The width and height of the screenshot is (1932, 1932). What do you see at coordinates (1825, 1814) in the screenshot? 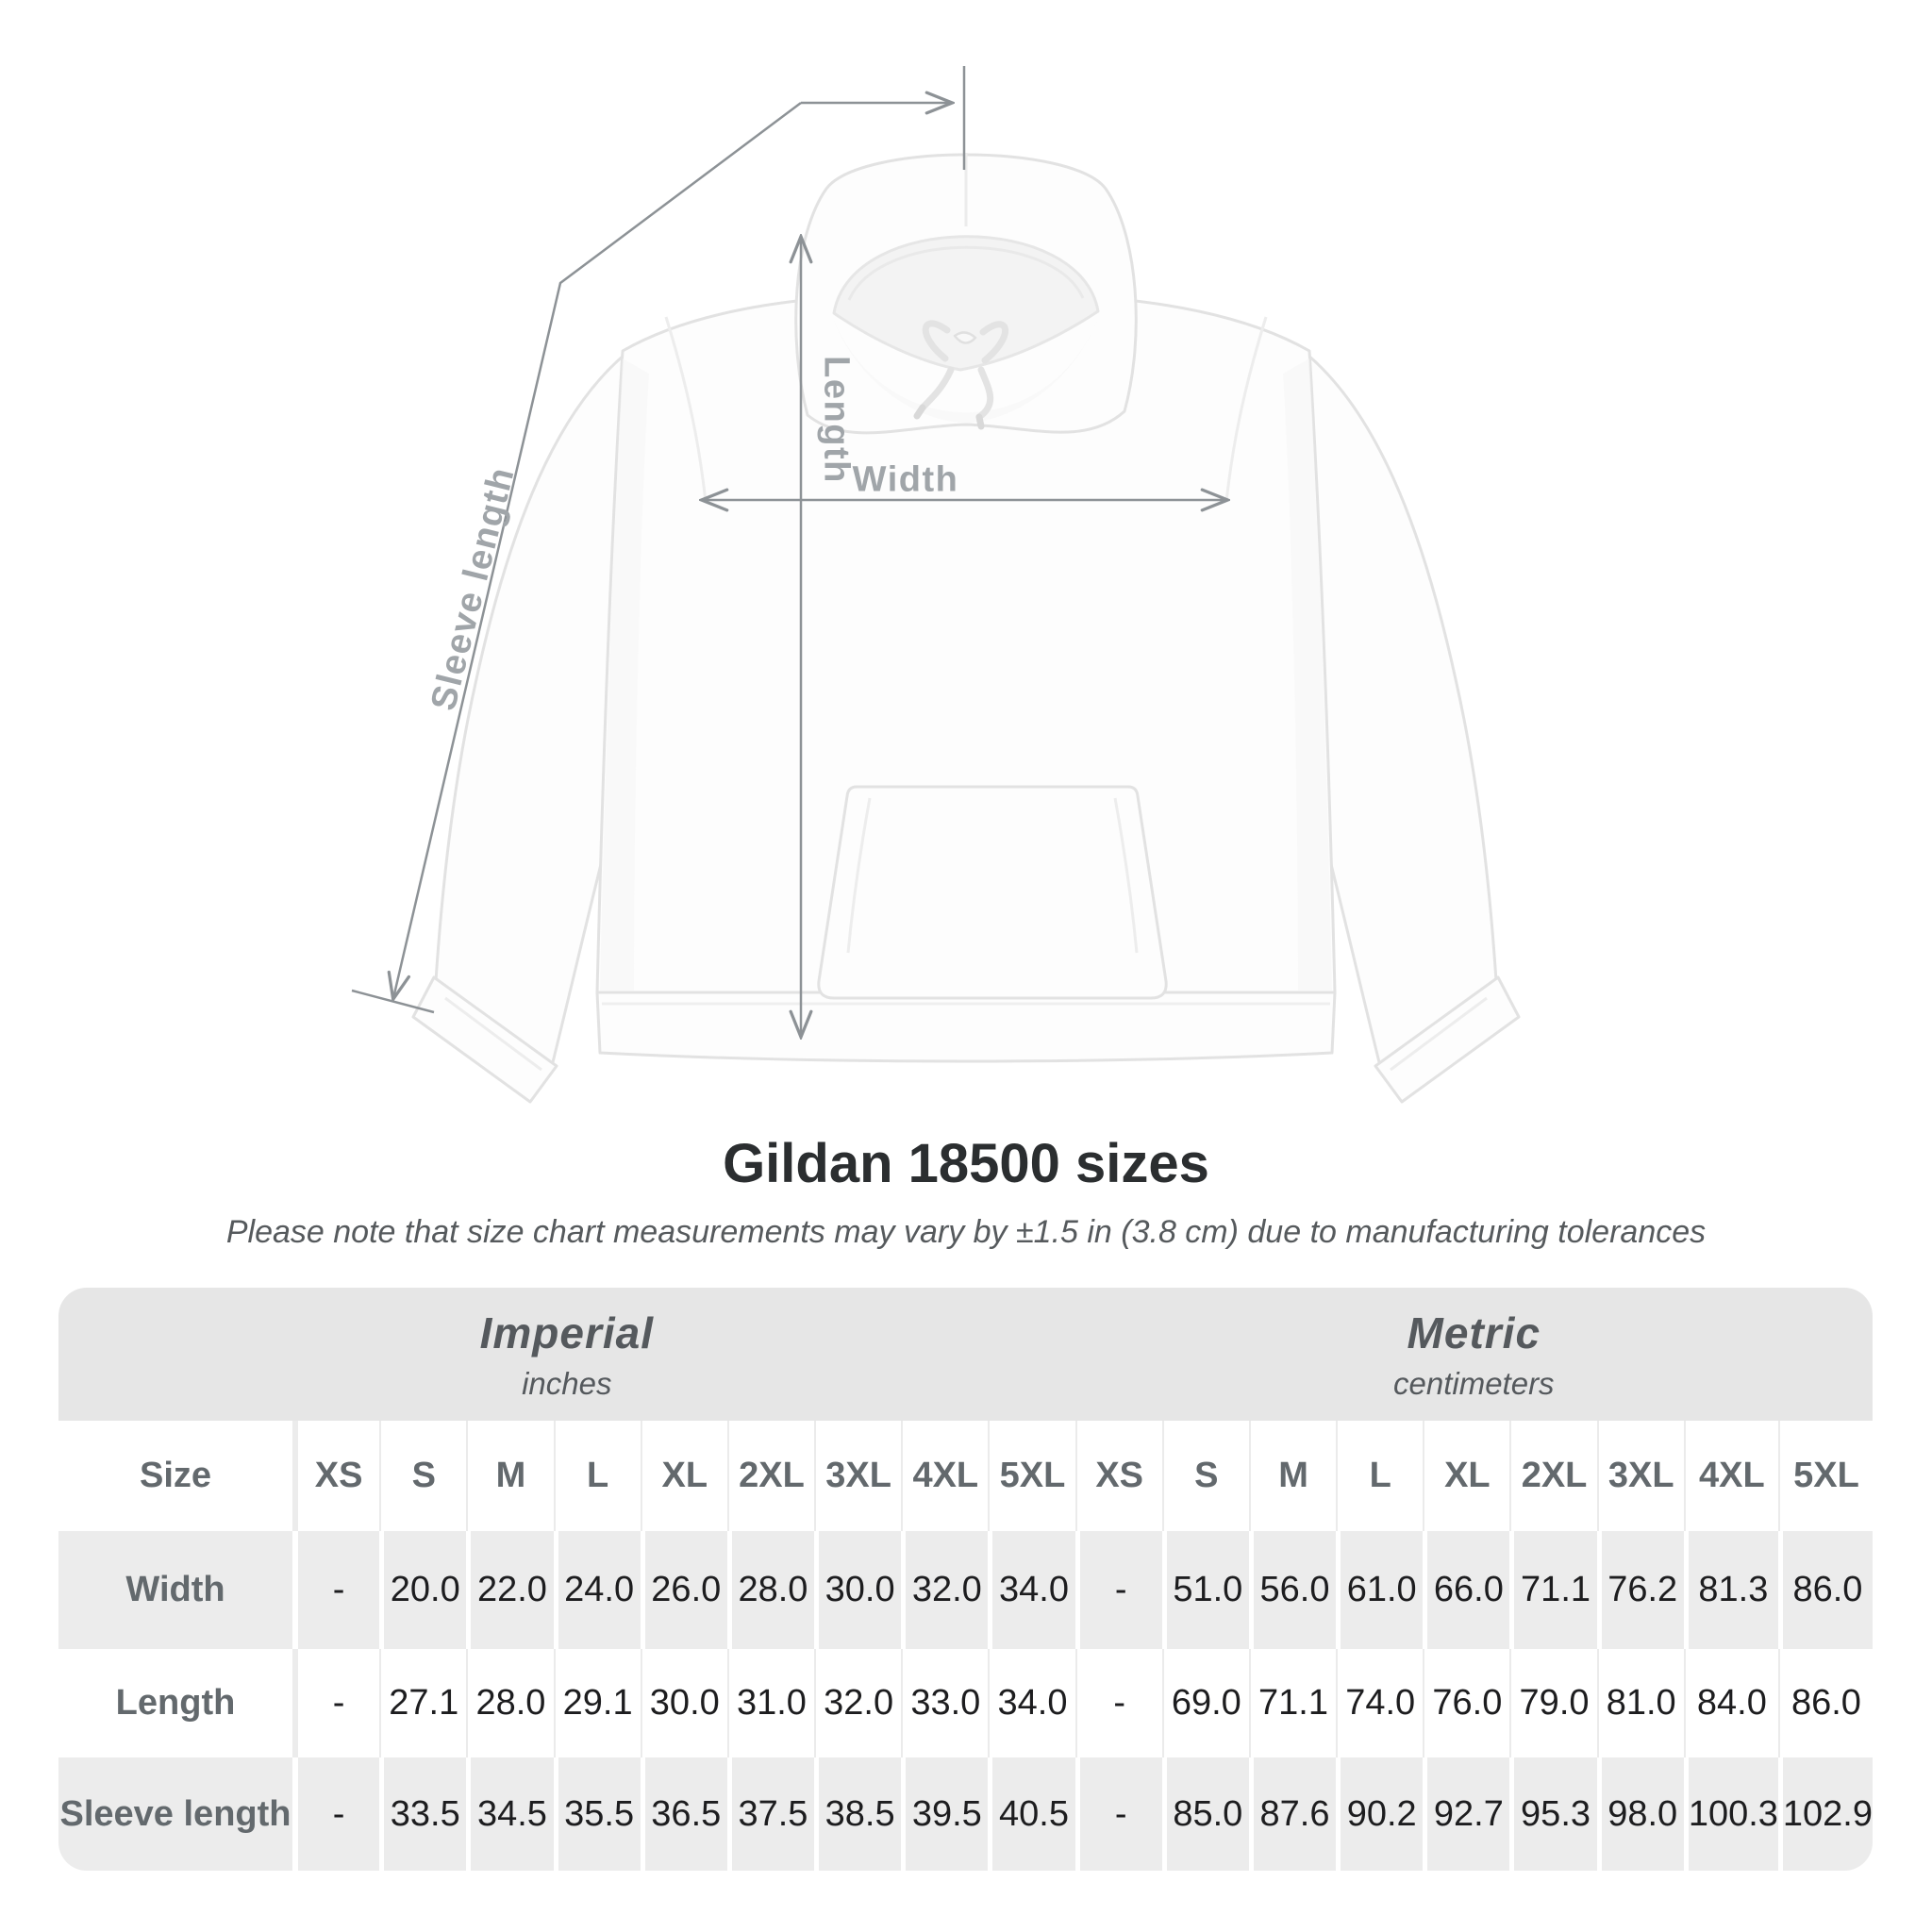
I see `value-cell: 102.9` at bounding box center [1825, 1814].